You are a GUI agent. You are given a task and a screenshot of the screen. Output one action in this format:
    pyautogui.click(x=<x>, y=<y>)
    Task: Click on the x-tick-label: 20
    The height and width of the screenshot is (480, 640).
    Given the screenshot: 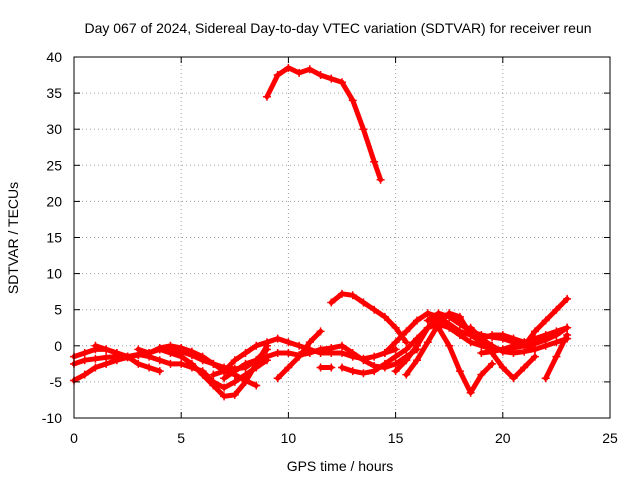 What is the action you would take?
    pyautogui.click(x=503, y=438)
    